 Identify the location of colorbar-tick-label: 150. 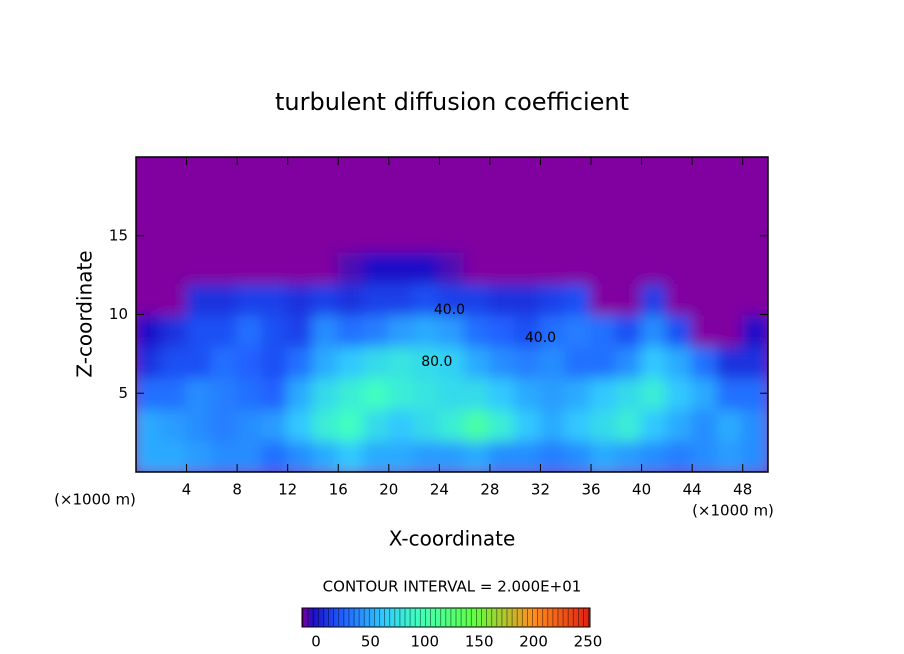
(479, 642).